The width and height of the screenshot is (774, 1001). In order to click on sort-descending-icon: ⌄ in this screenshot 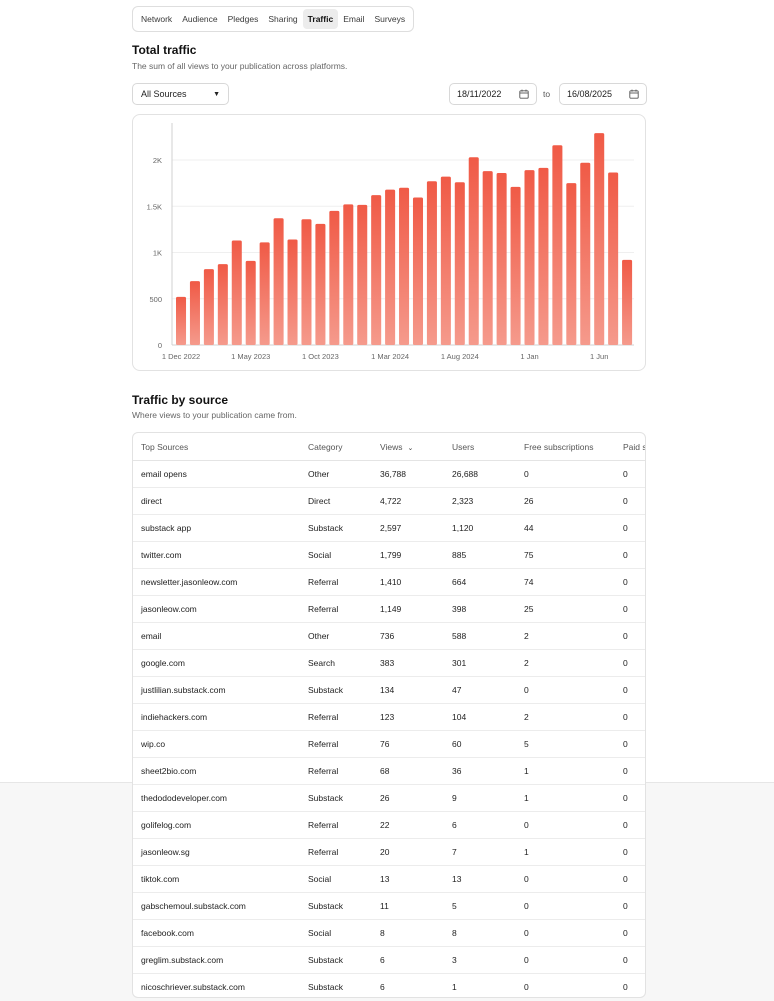, I will do `click(410, 448)`.